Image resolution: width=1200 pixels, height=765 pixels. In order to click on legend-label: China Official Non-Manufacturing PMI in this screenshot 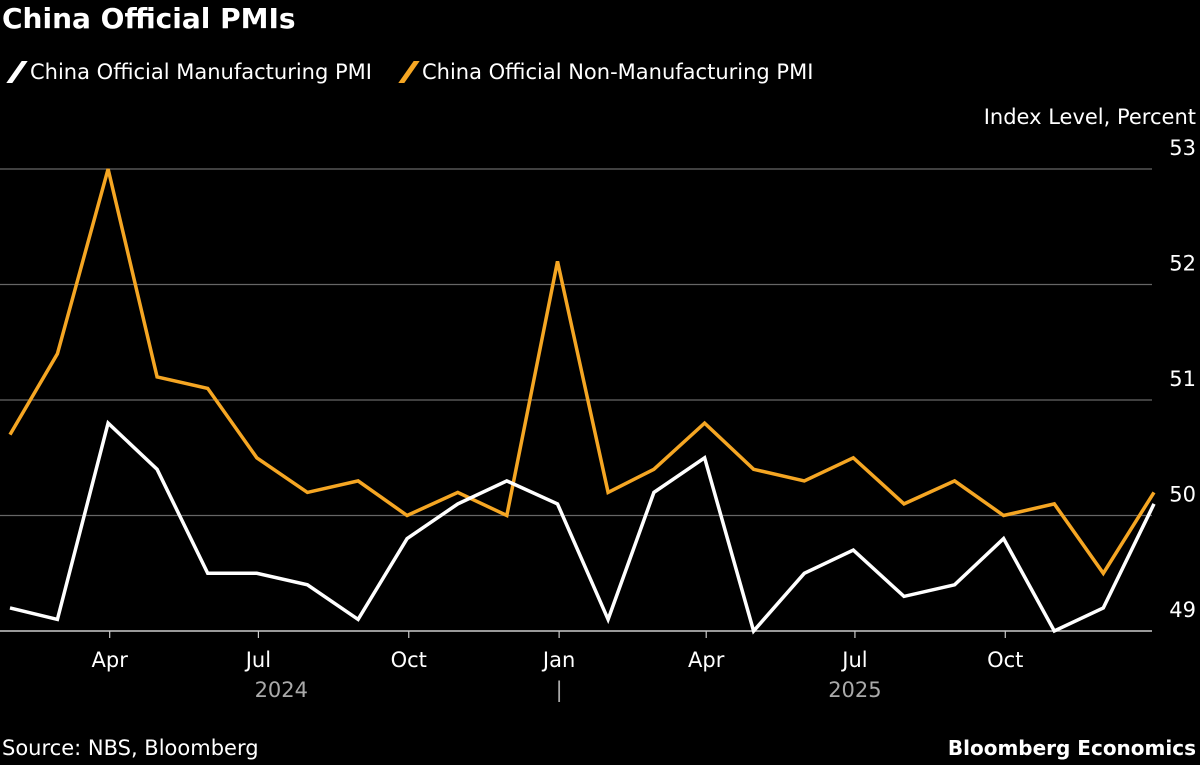, I will do `click(617, 72)`.